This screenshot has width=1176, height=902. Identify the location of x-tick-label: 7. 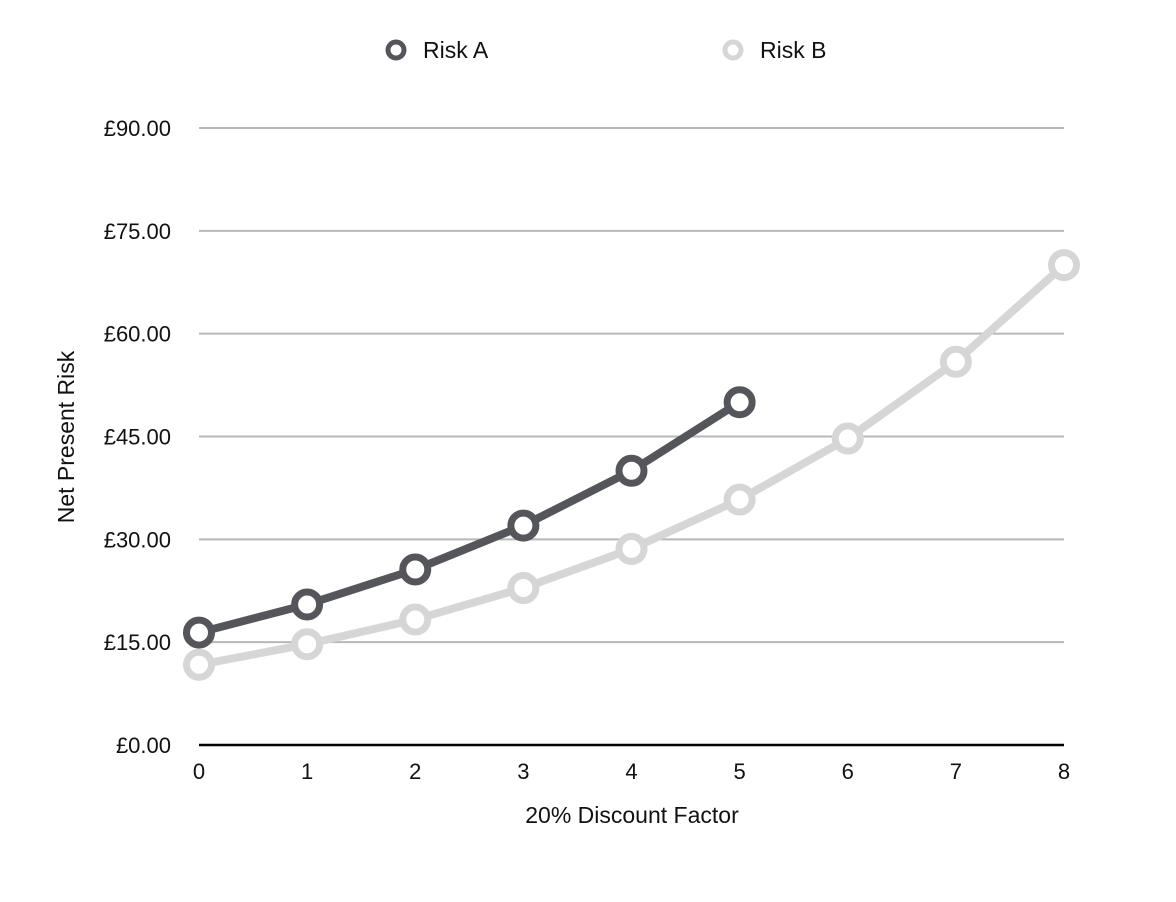
(956, 771).